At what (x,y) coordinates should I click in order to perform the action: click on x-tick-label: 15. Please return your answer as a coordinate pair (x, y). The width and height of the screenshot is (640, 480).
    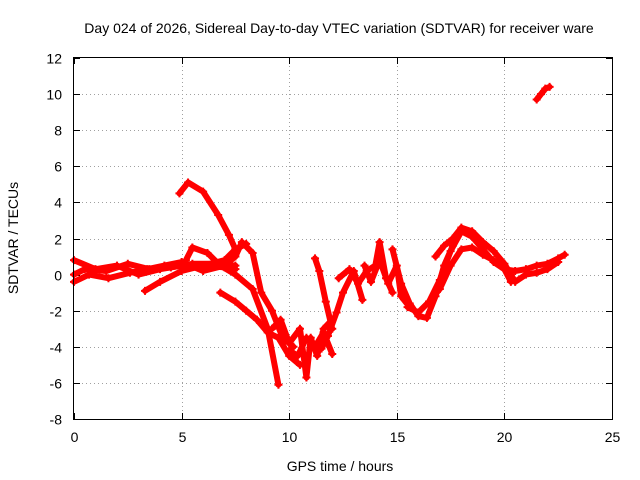
    Looking at the image, I should click on (398, 437).